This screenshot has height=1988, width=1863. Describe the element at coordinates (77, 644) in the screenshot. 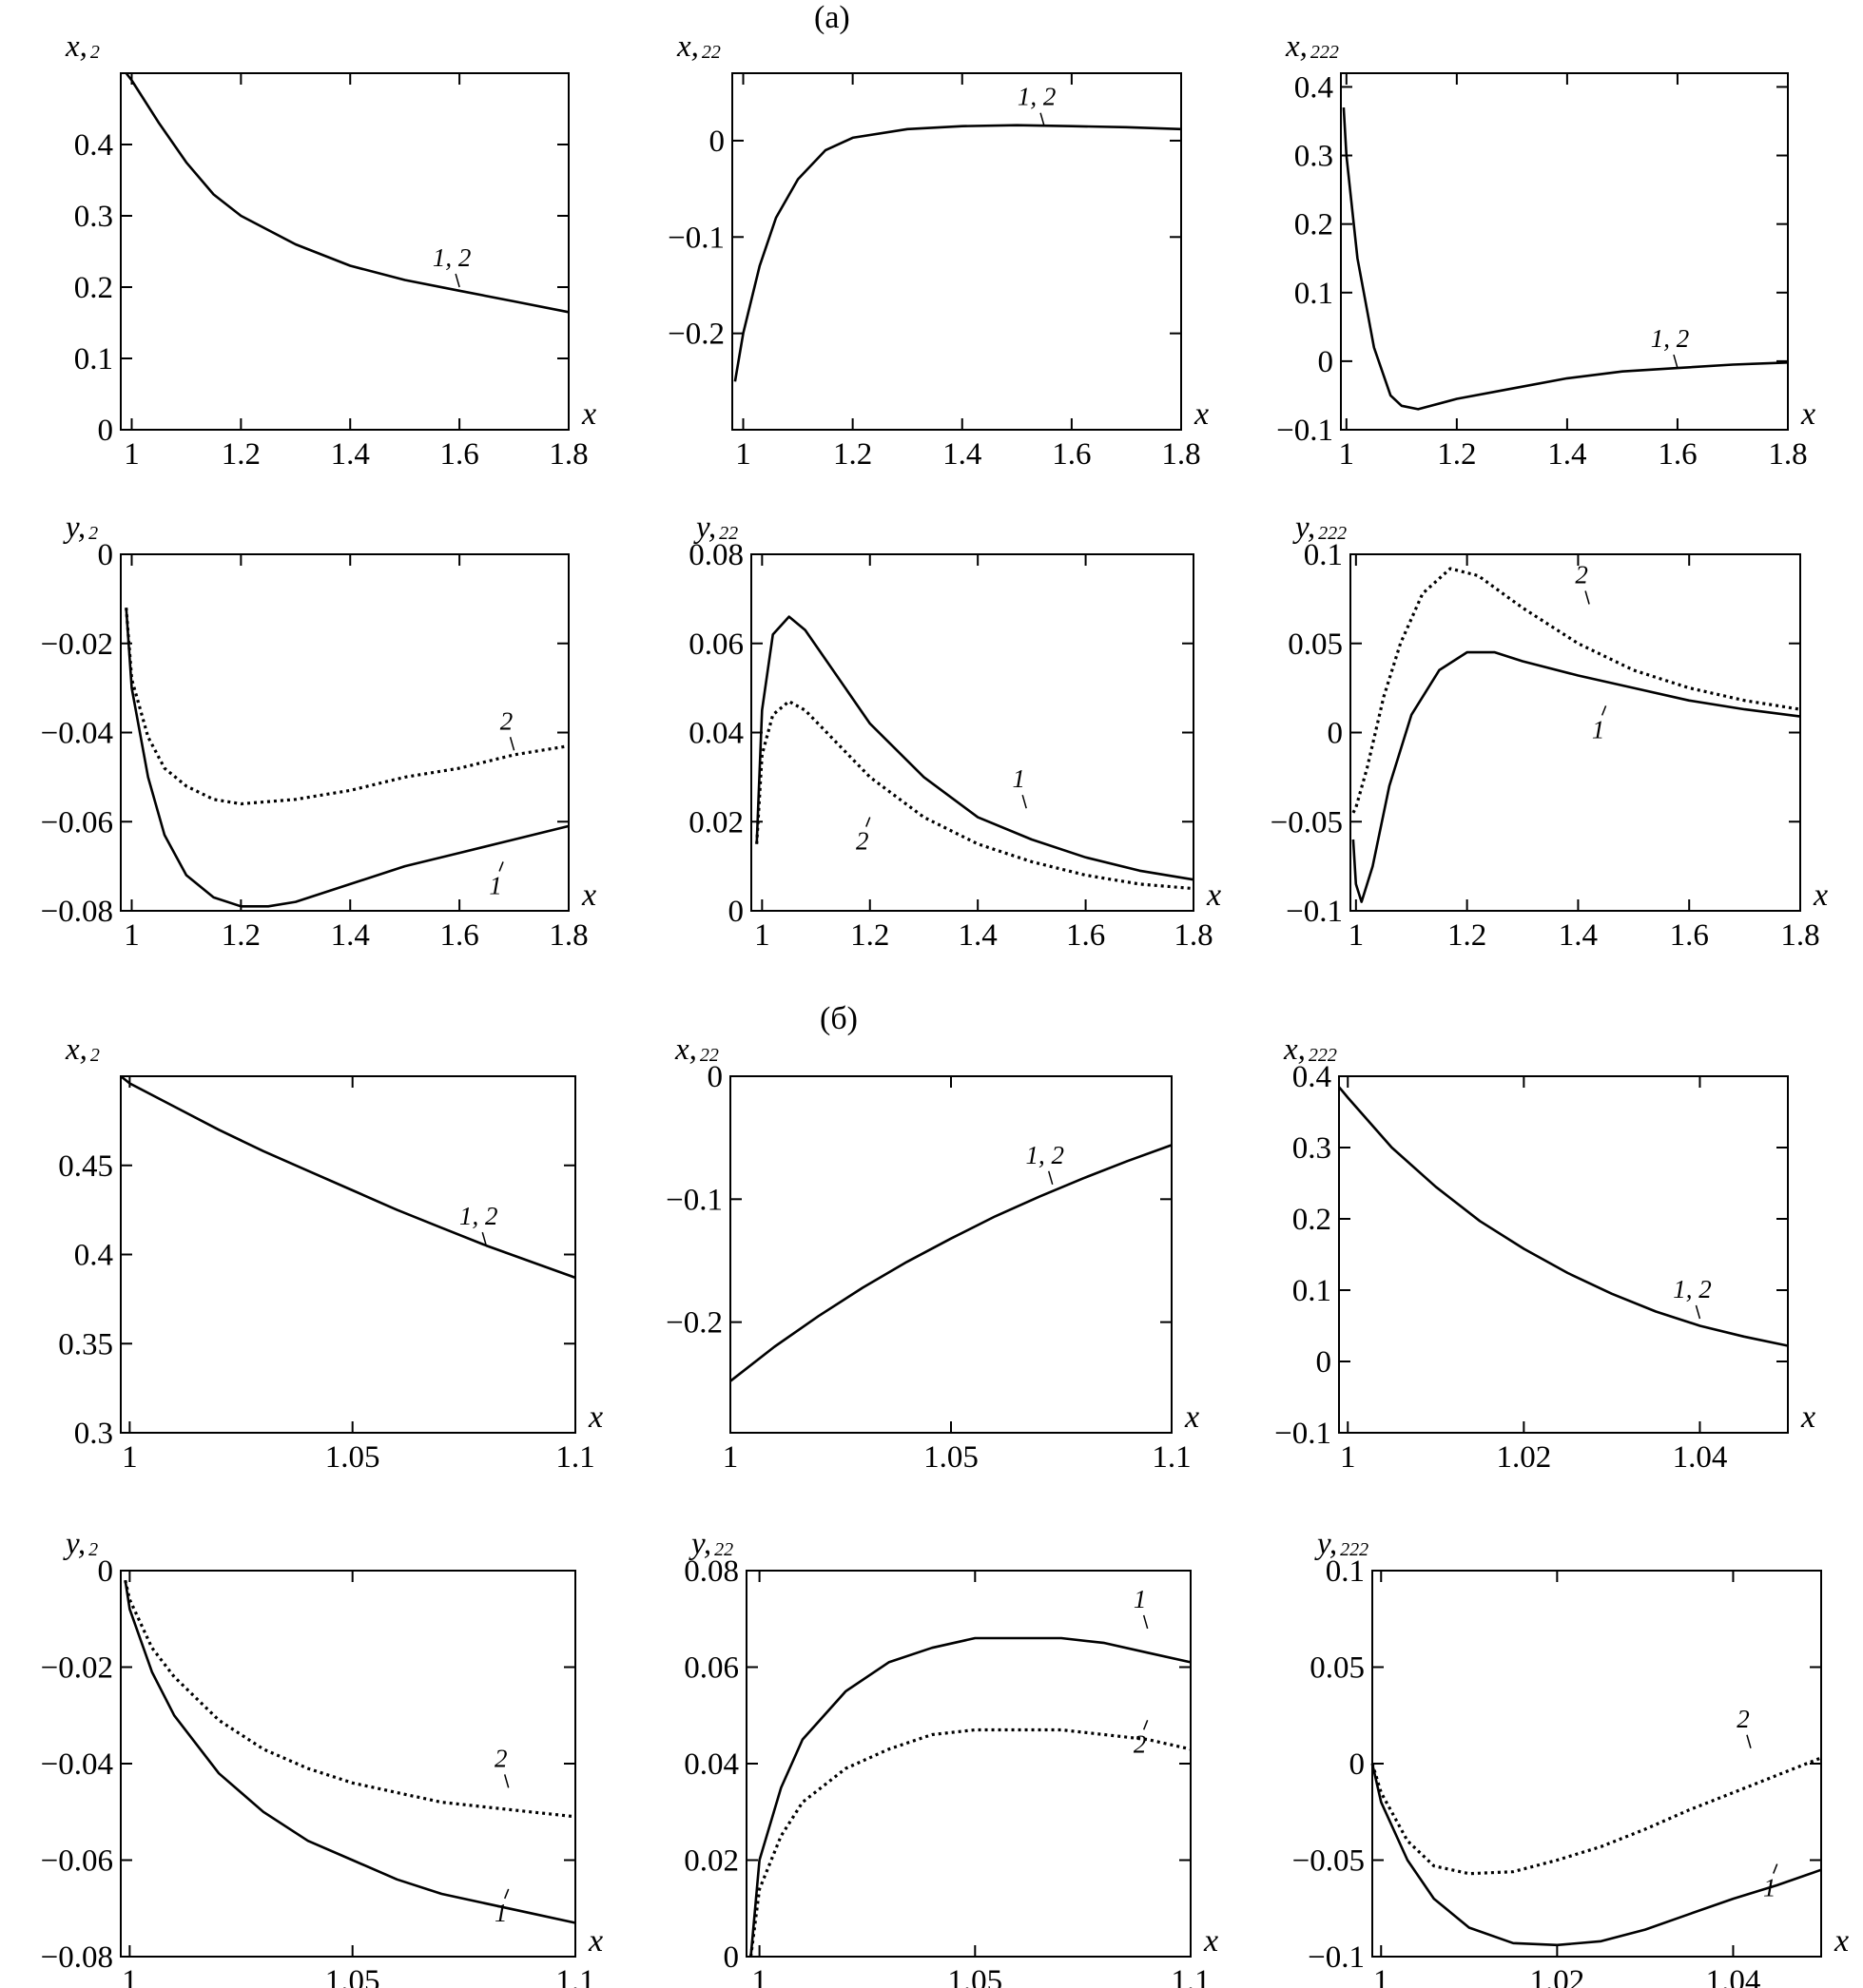

I see `y-tick-label: −0.02` at that location.